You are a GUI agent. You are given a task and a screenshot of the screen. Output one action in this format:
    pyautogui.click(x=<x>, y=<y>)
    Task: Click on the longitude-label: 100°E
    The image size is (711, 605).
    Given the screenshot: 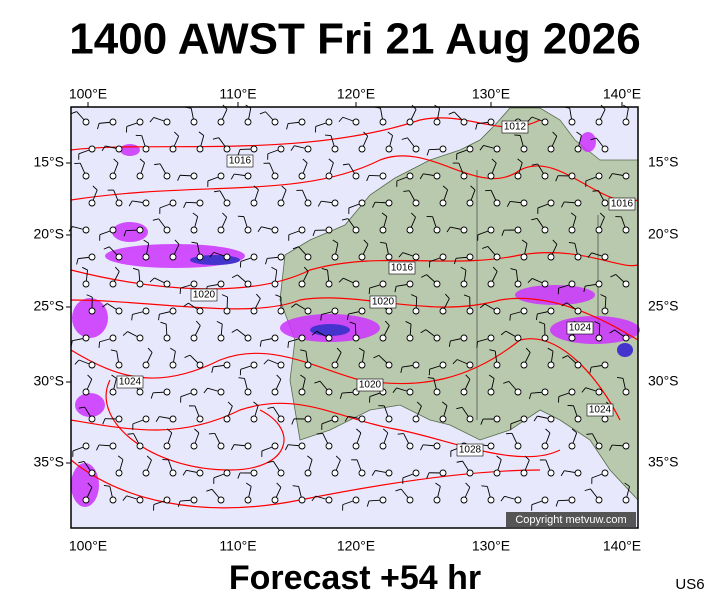 What is the action you would take?
    pyautogui.click(x=88, y=546)
    